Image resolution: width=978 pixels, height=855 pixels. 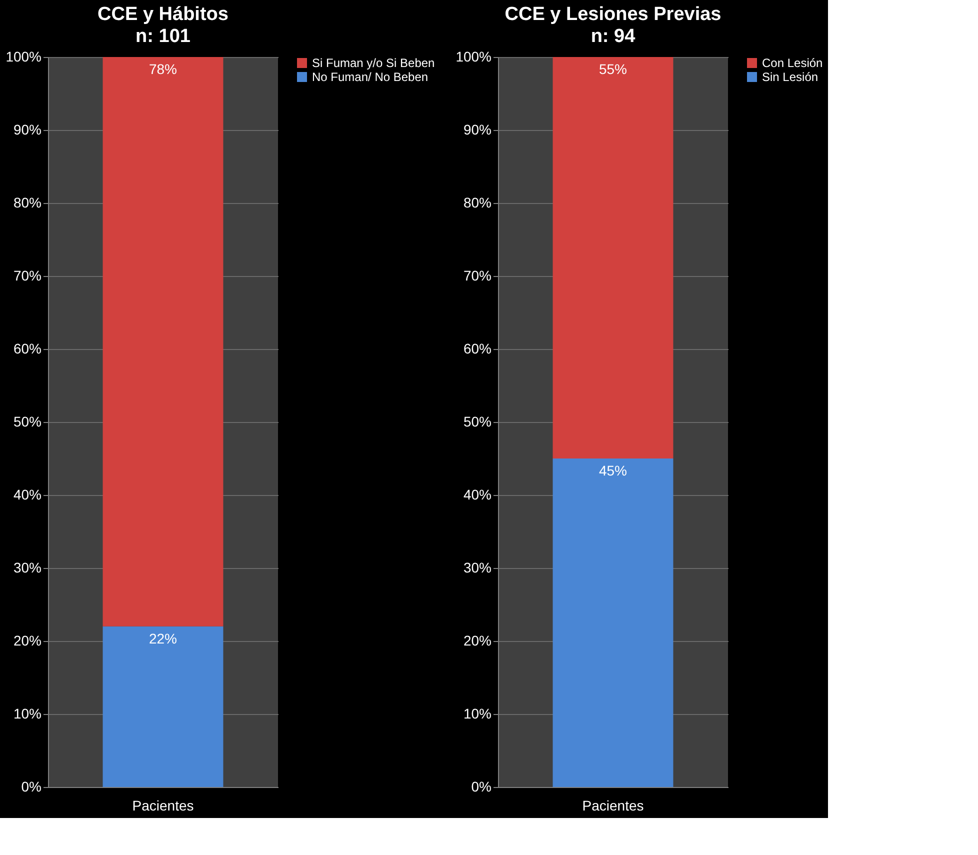 What do you see at coordinates (613, 14) in the screenshot?
I see `chart-title: CCE y Lesiones Previas` at bounding box center [613, 14].